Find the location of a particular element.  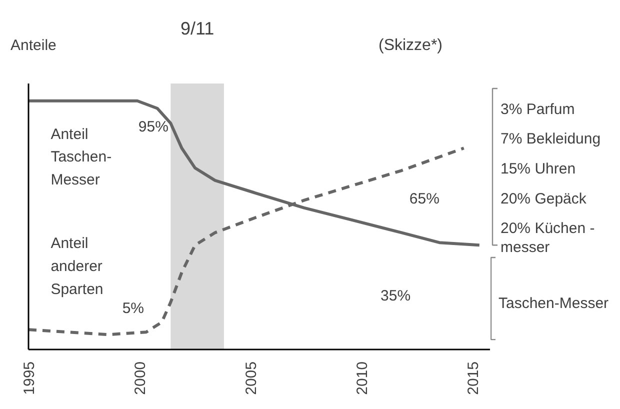

text: 20% Gepäck is located at coordinates (543, 199).